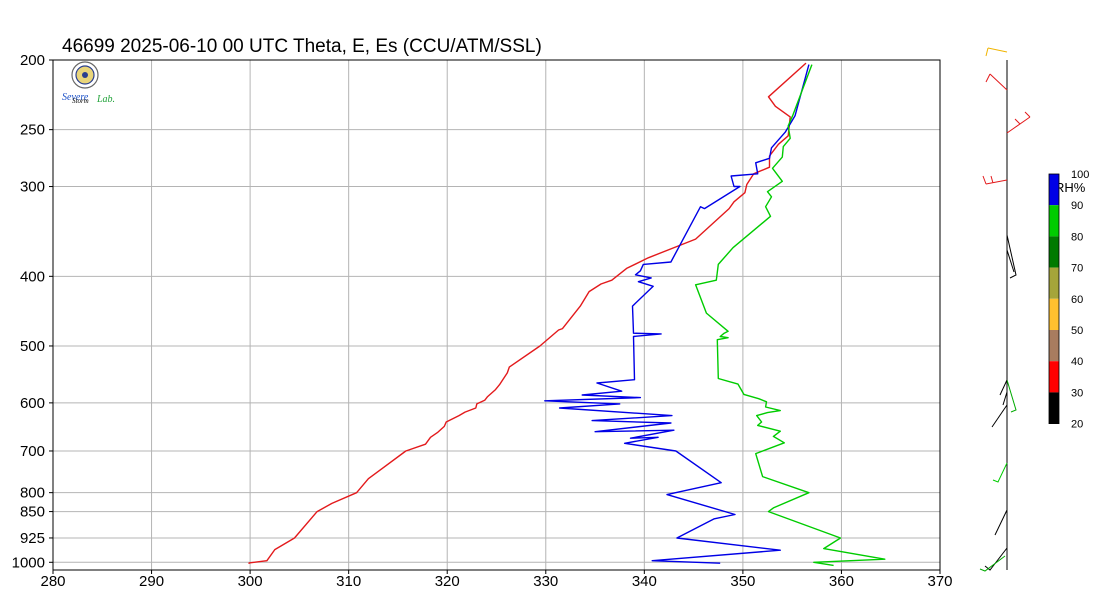 Image resolution: width=1100 pixels, height=600 pixels. Describe the element at coordinates (790, 315) in the screenshot. I see `series-es-line` at that location.